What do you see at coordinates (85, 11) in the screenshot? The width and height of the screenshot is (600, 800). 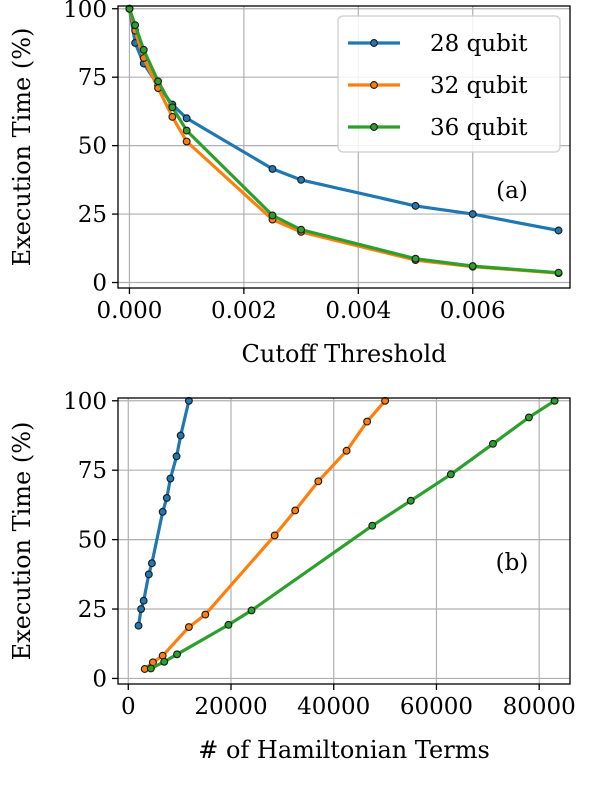 I see `panel-a-ytick-label-4: 100` at bounding box center [85, 11].